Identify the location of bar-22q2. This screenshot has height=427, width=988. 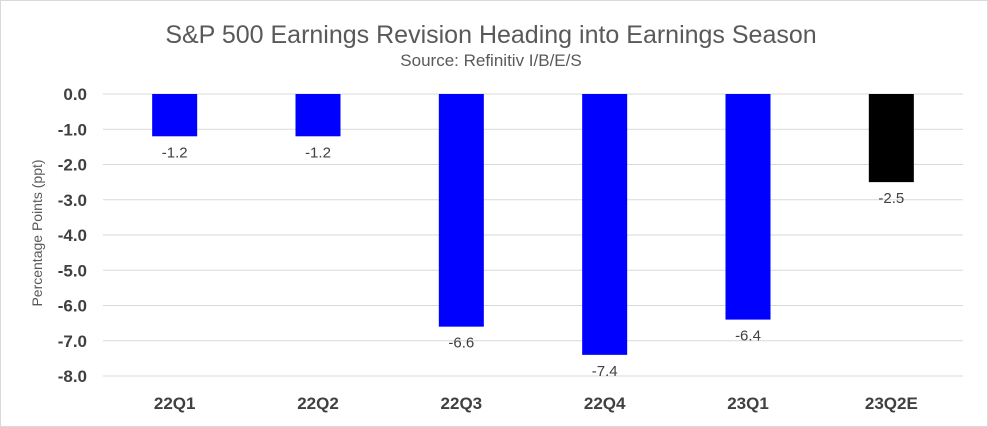
(318, 115).